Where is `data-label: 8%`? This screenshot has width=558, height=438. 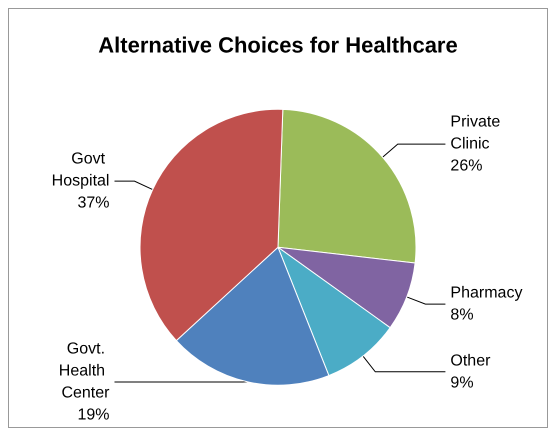 data-label: 8% is located at coordinates (462, 315).